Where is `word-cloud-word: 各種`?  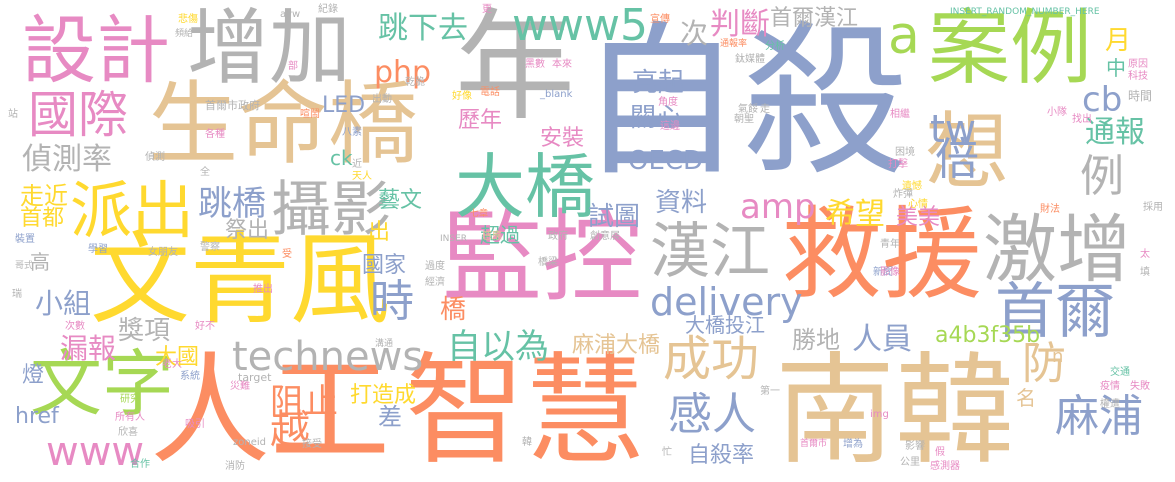
word-cloud-word: 各種 is located at coordinates (215, 134).